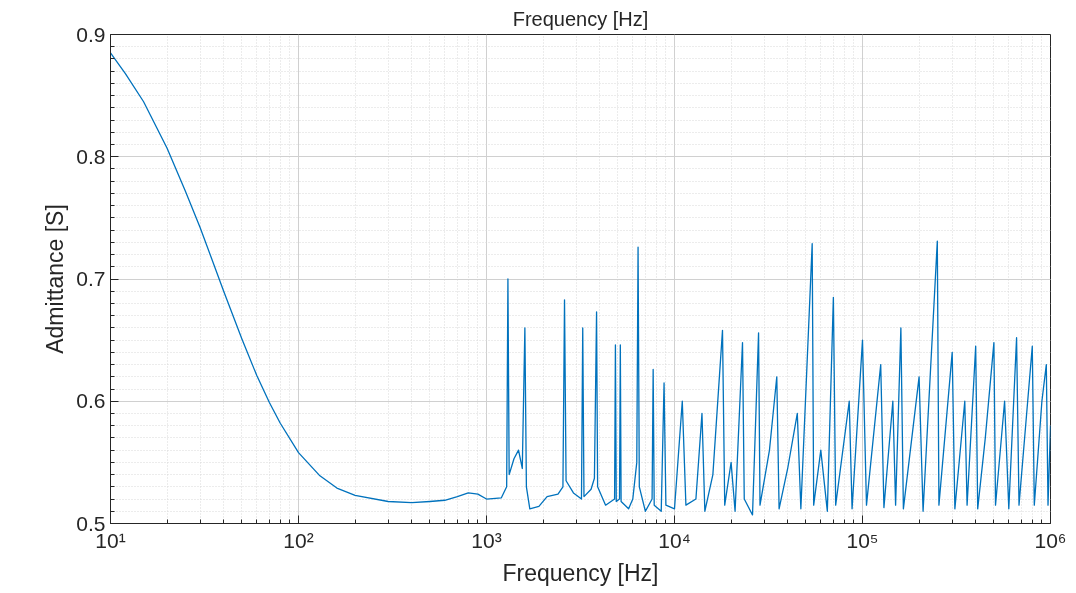 This screenshot has height=593, width=1076. Describe the element at coordinates (91, 156) in the screenshot. I see `y-tick-label: 0.8` at that location.